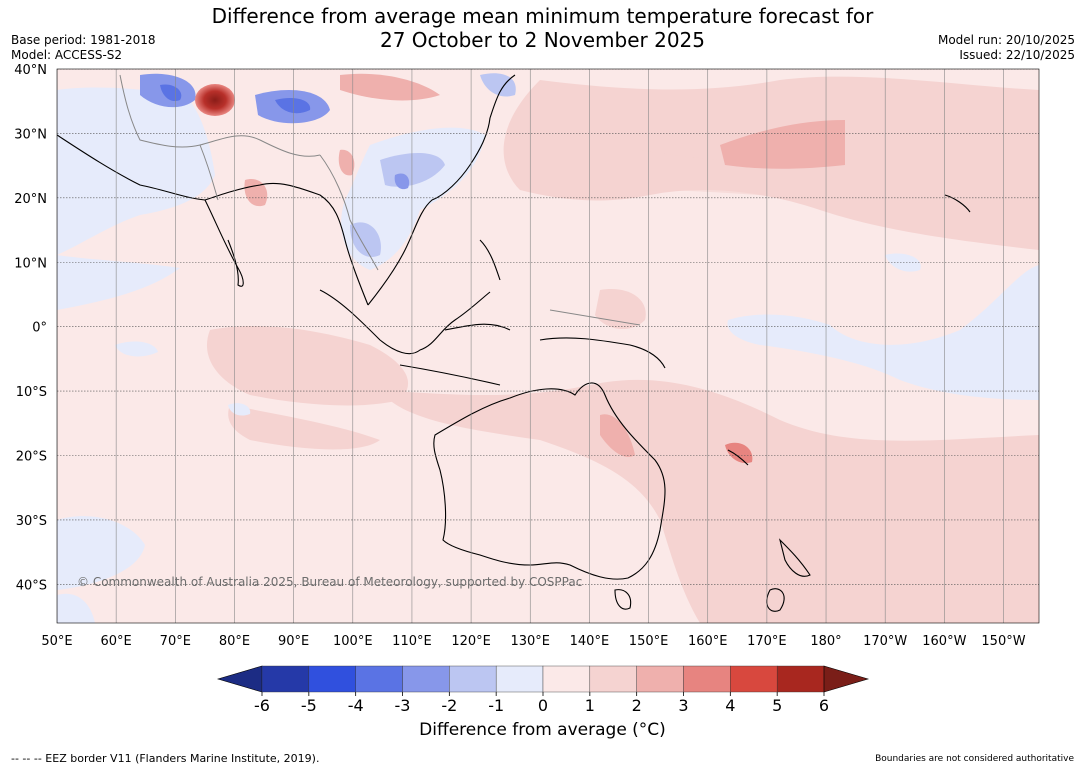 The height and width of the screenshot is (770, 1085). Describe the element at coordinates (30, 199) in the screenshot. I see `latitude-label: 20°N` at that location.